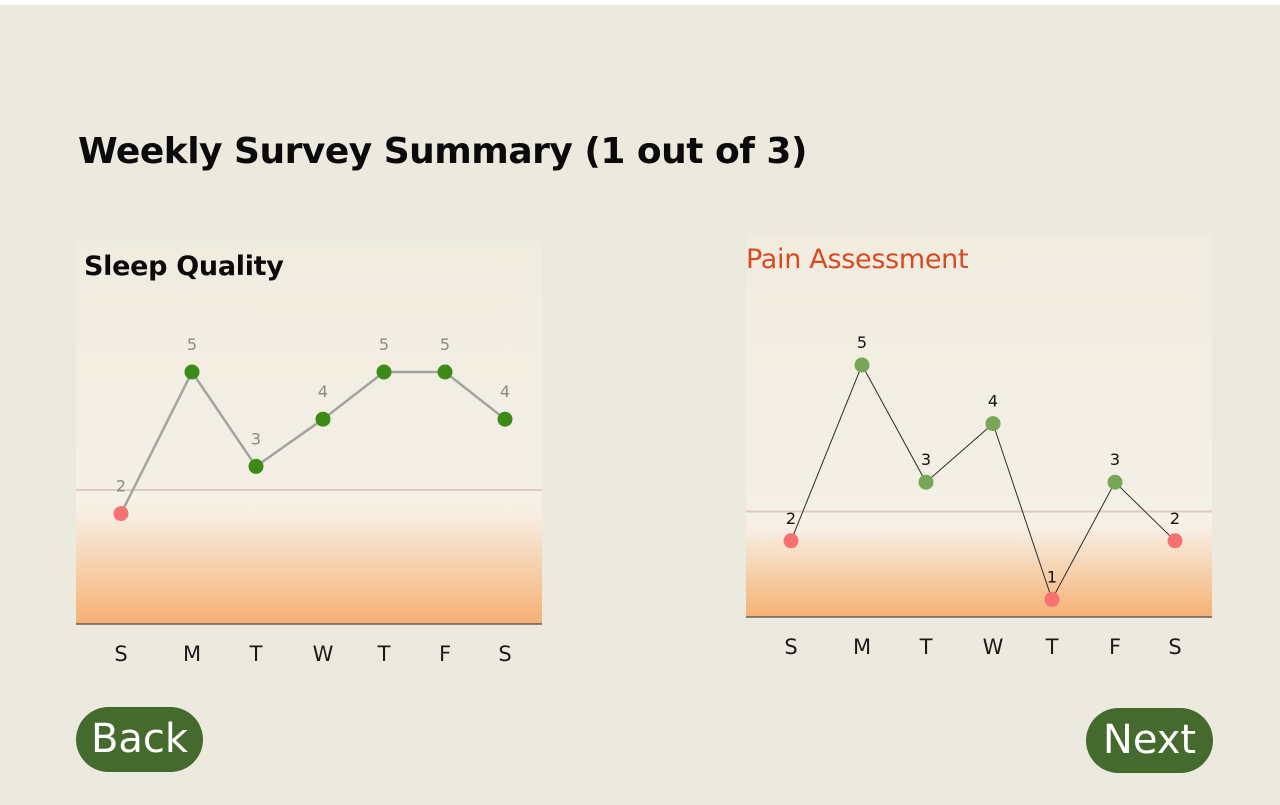 The height and width of the screenshot is (805, 1280). I want to click on next-button: Next, so click(1149, 740).